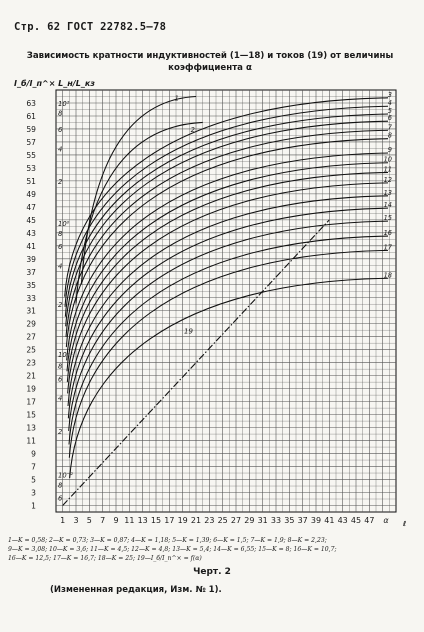 This screenshot has width=424, height=632. What do you see at coordinates (388, 193) in the screenshot?
I see `curve-label-13: 13` at bounding box center [388, 193].